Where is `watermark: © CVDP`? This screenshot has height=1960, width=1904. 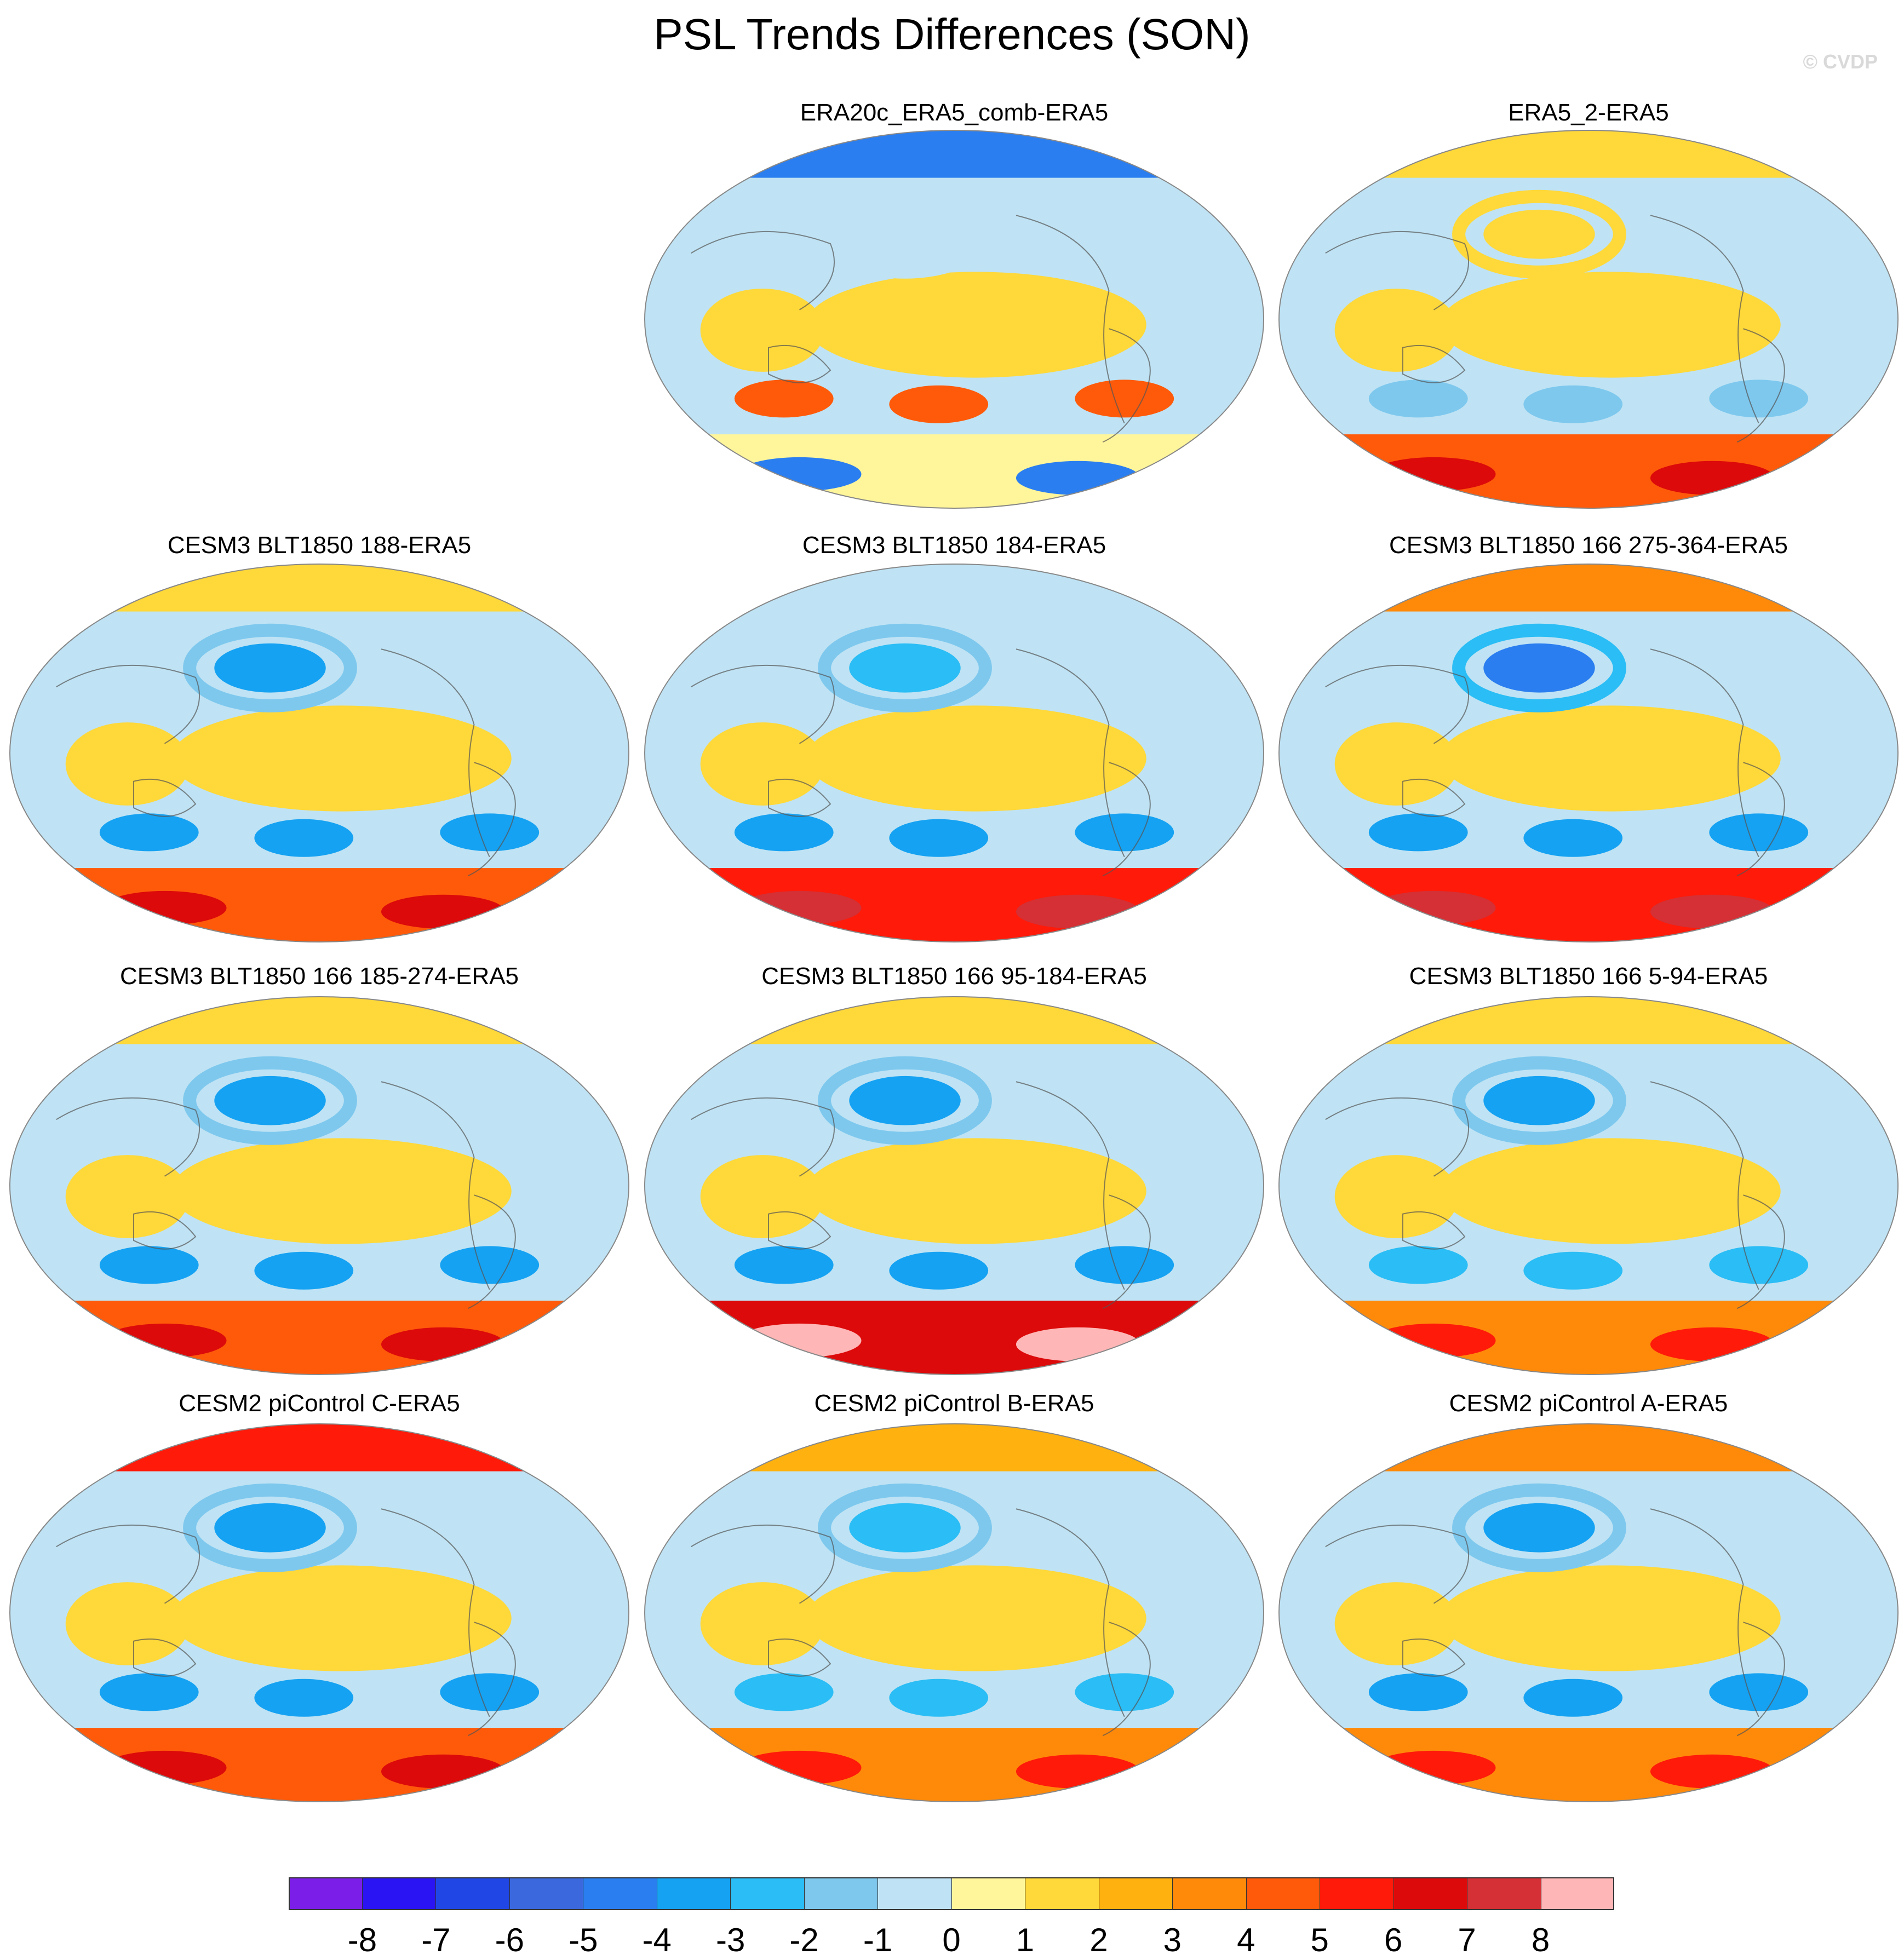 watermark: © CVDP is located at coordinates (1840, 61).